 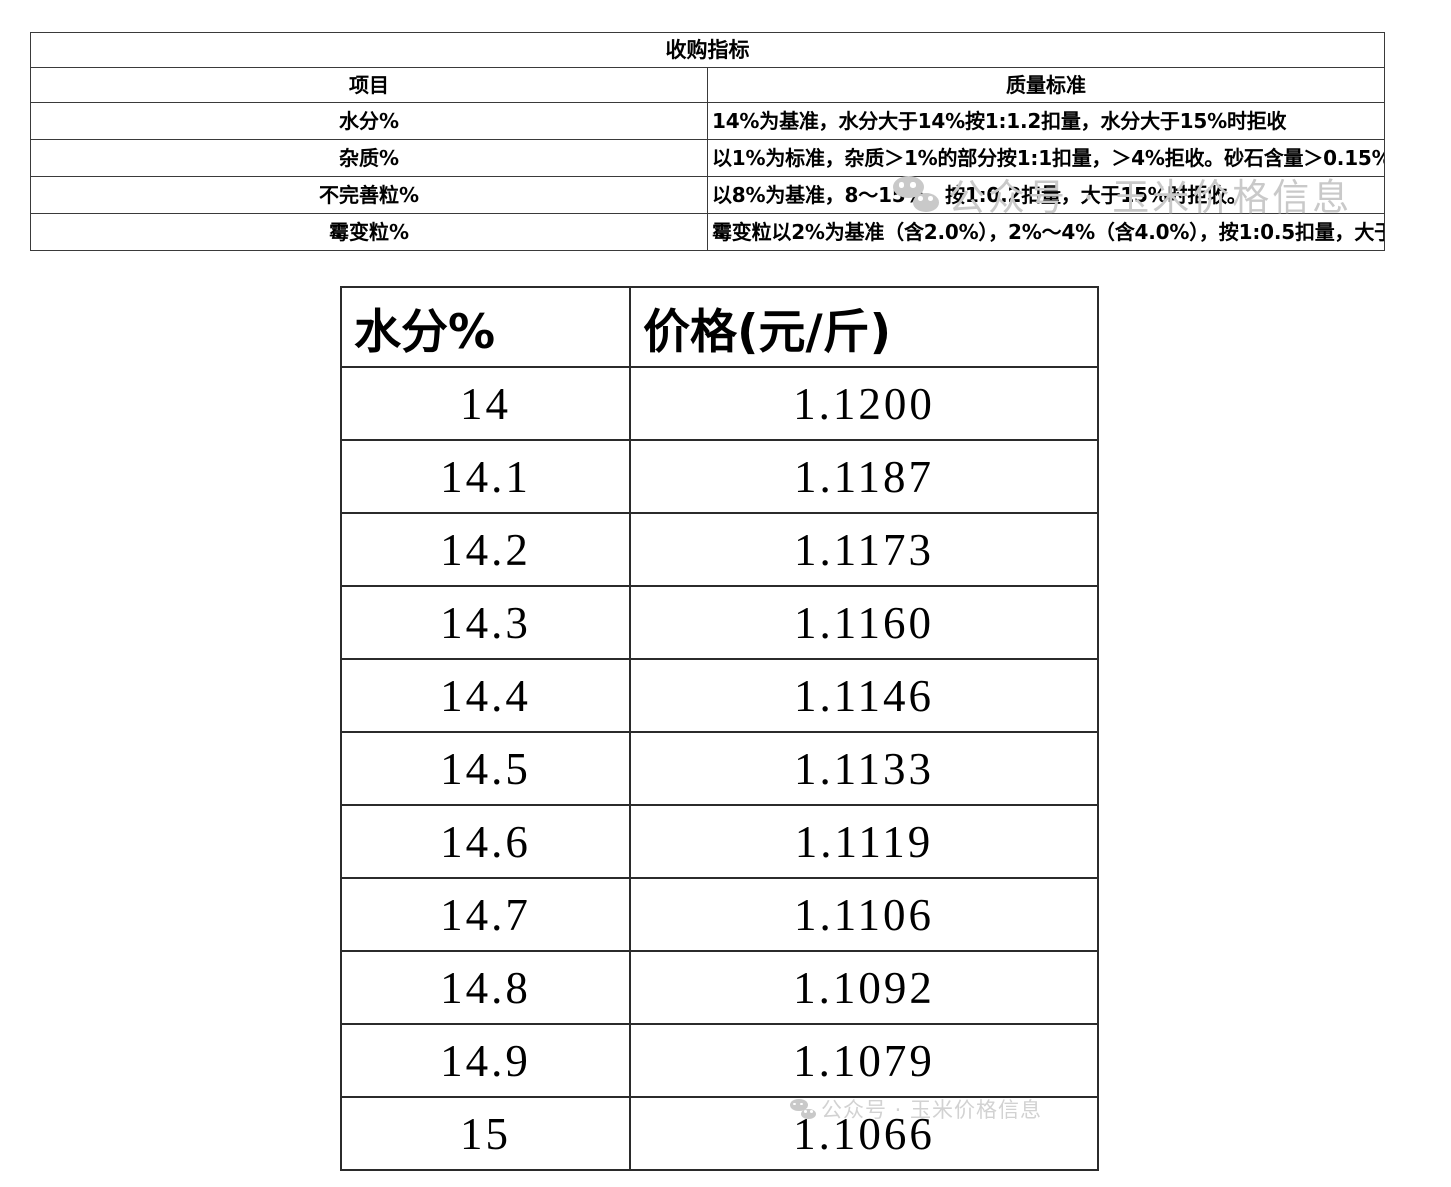 I want to click on cell-moisture: 14.4, so click(x=485, y=695).